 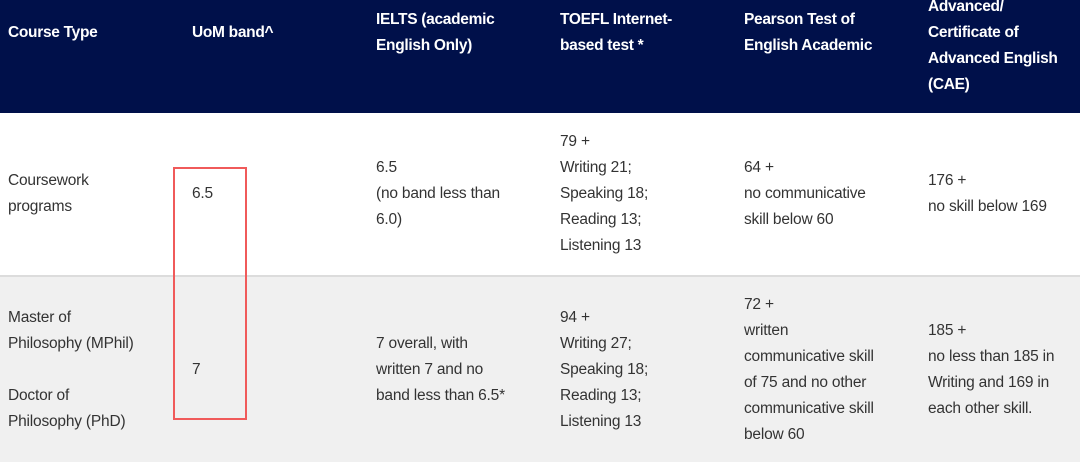 I want to click on header-text: Pearson Test of, so click(x=799, y=19).